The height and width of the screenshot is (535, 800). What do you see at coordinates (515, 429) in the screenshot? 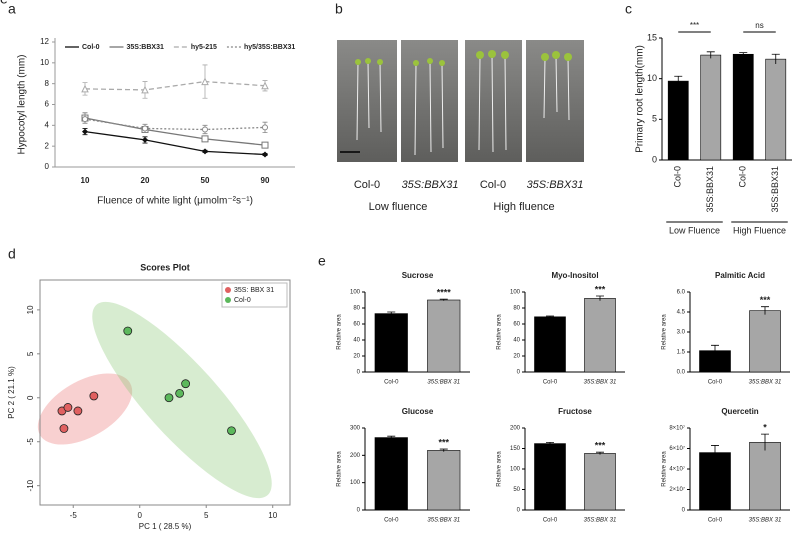
I see `y-tick-label: 200` at bounding box center [515, 429].